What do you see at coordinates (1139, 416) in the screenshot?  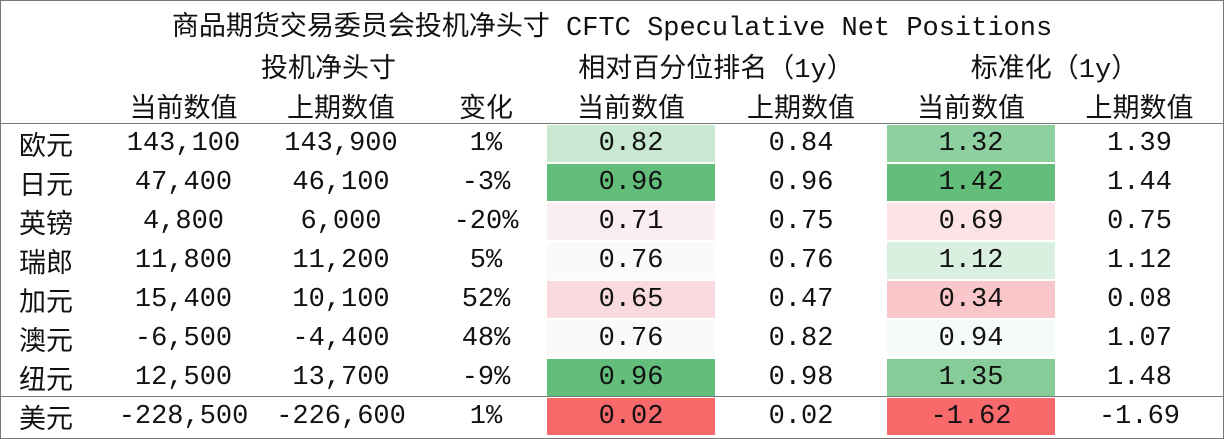 I see `cell: -1.69` at bounding box center [1139, 416].